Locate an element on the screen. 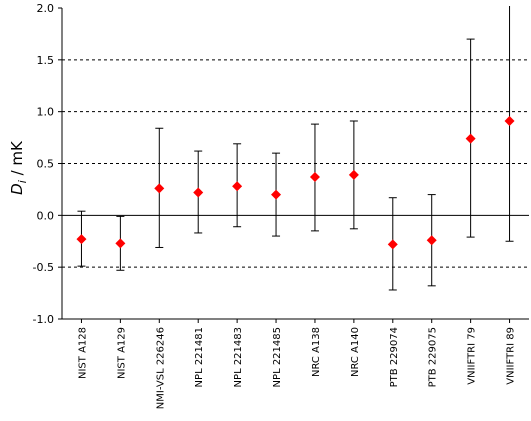 This screenshot has height=421, width=531. y-axis-ticks: -1.0 -0.5 0.0 0.5 1.0 1.5 2.0 is located at coordinates (47, 164).